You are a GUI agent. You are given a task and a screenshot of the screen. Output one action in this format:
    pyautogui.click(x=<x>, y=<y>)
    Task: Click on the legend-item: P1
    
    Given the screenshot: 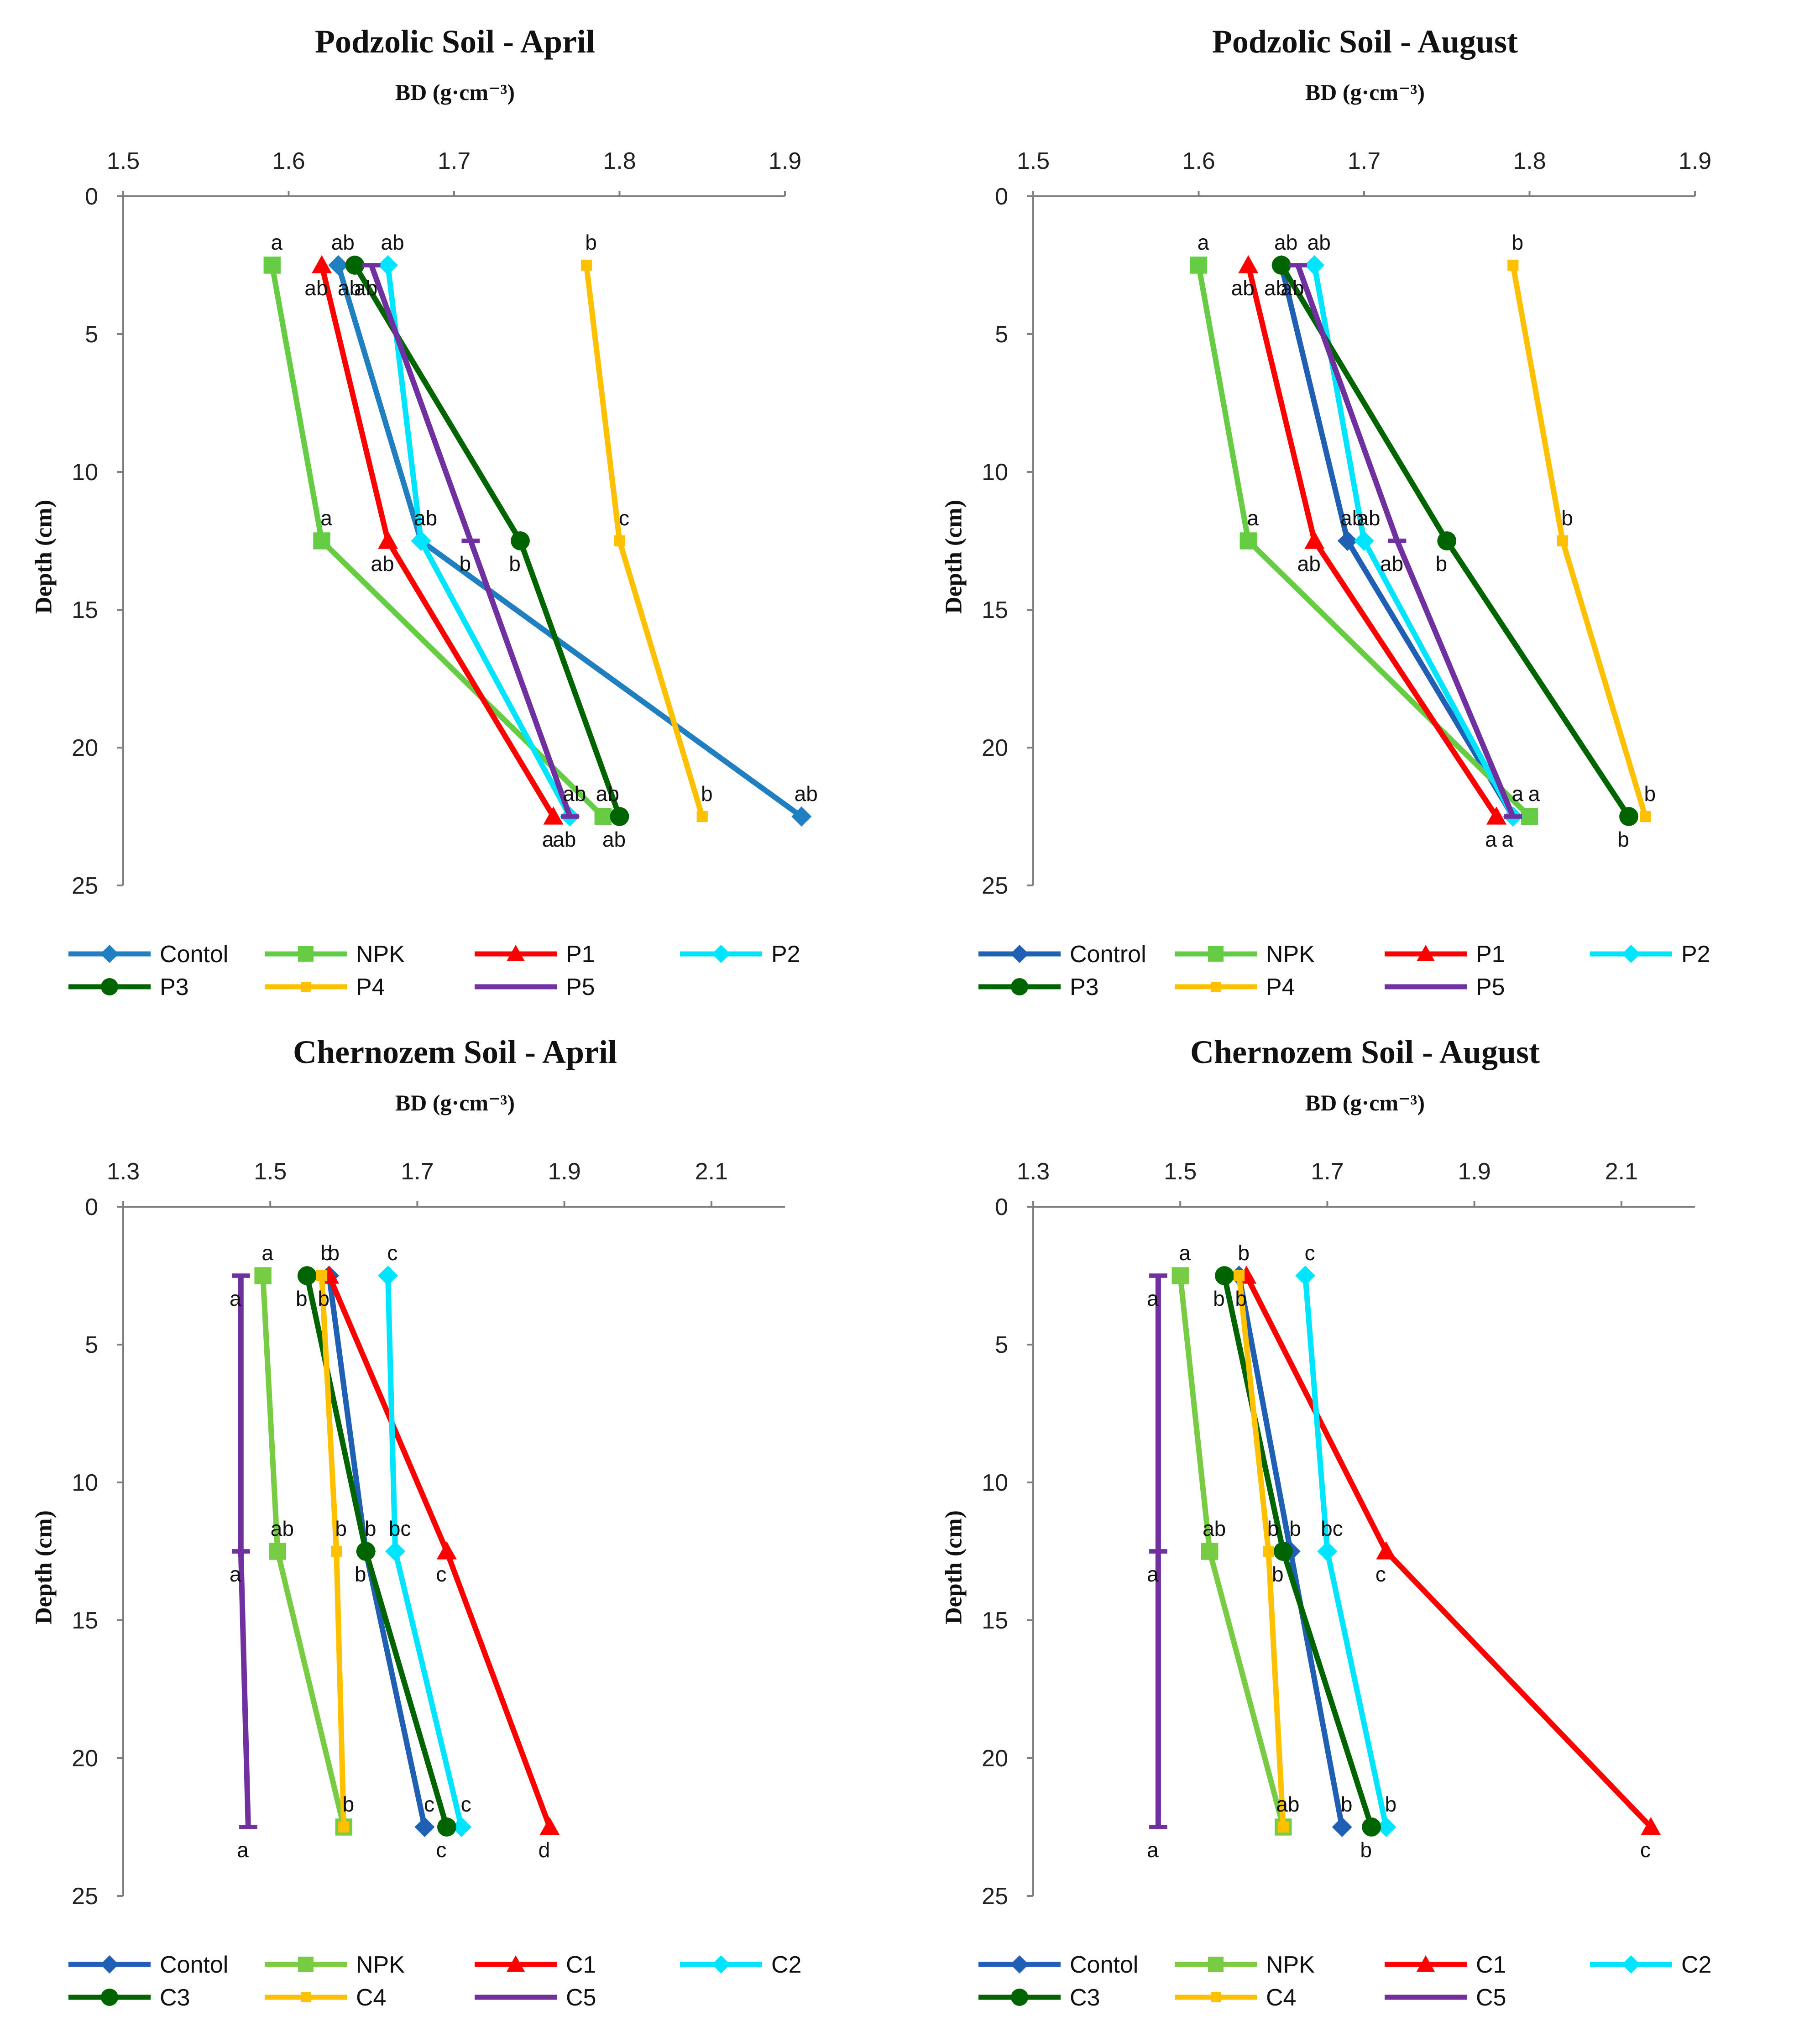 What is the action you would take?
    pyautogui.click(x=1445, y=954)
    